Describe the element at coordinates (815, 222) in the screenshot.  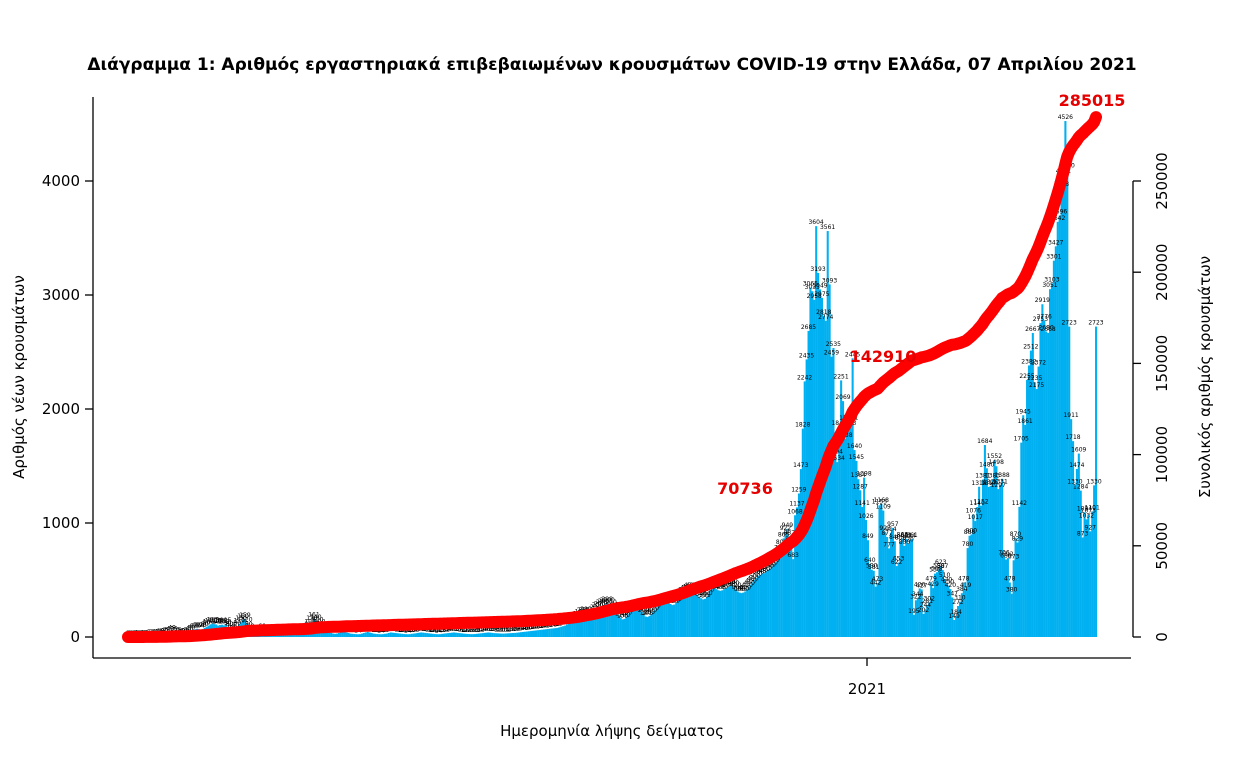
I see `bar-value-label: 3604` at that location.